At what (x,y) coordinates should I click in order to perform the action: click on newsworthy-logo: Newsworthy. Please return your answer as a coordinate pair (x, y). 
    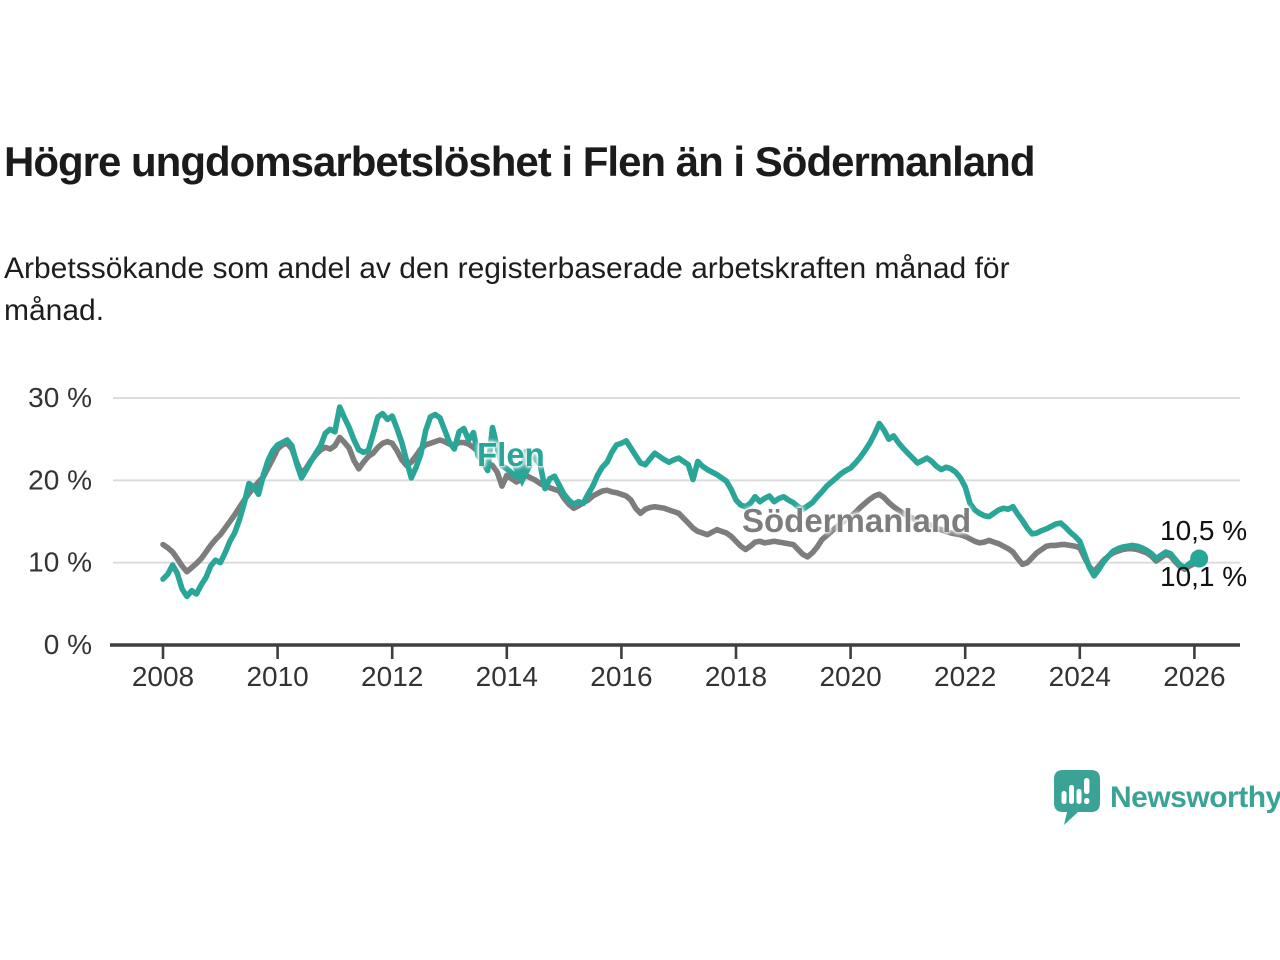
    Looking at the image, I should click on (1167, 798).